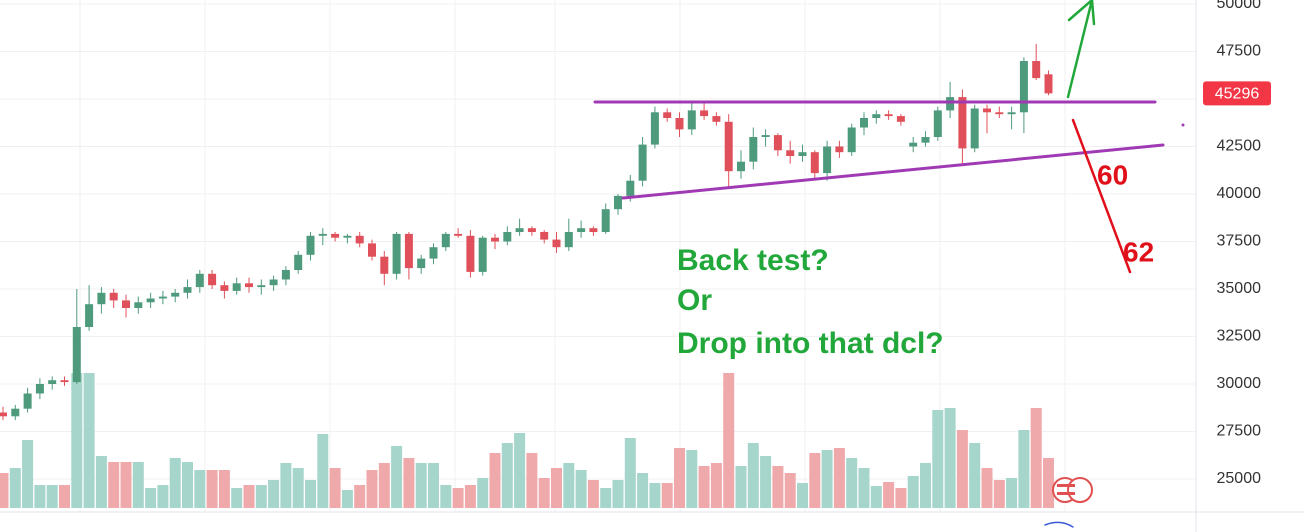 The width and height of the screenshot is (1304, 532). Describe the element at coordinates (1237, 93) in the screenshot. I see `last-price-box` at that location.